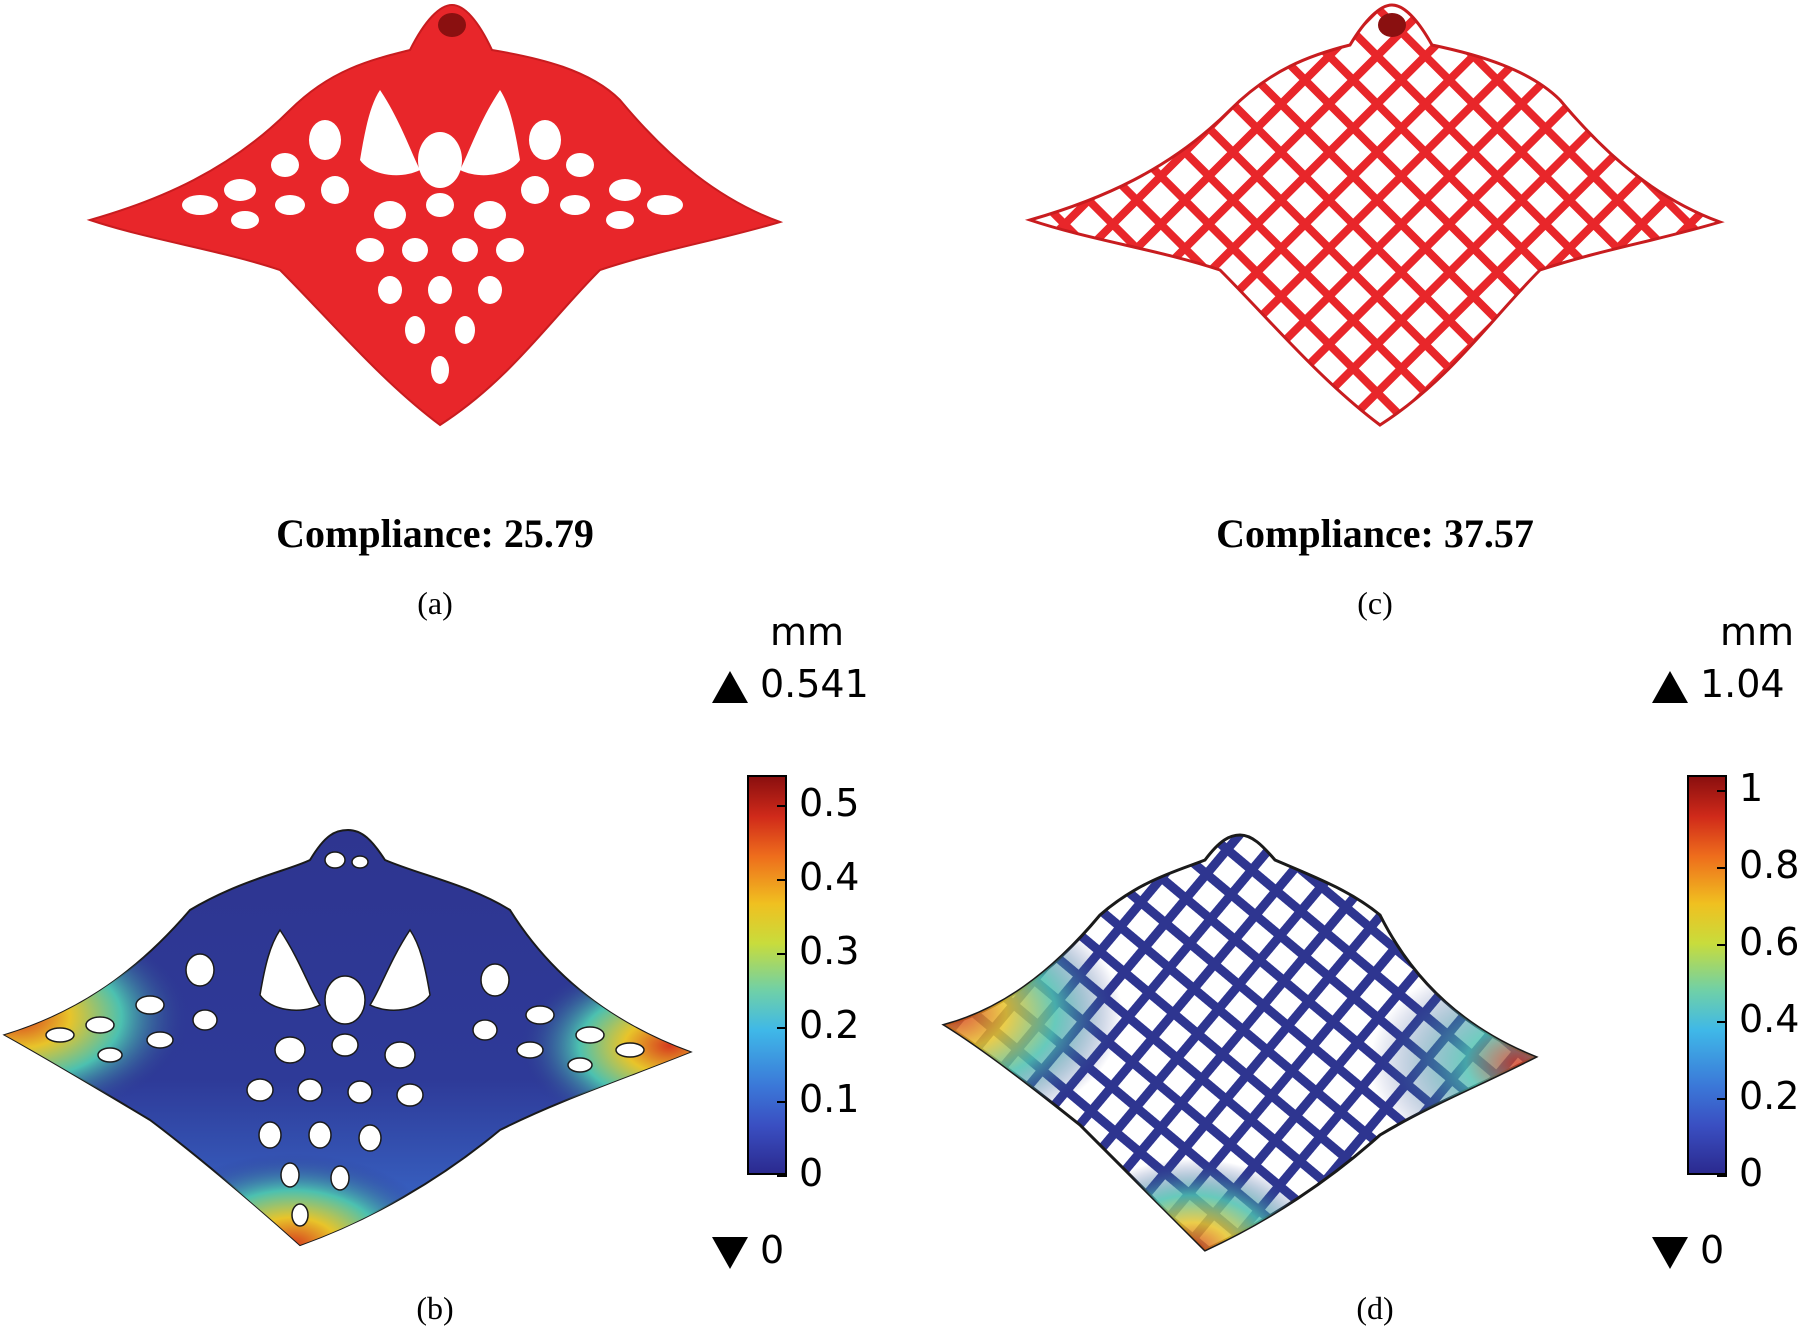  I want to click on shell-c-illustration, so click(1374, 215).